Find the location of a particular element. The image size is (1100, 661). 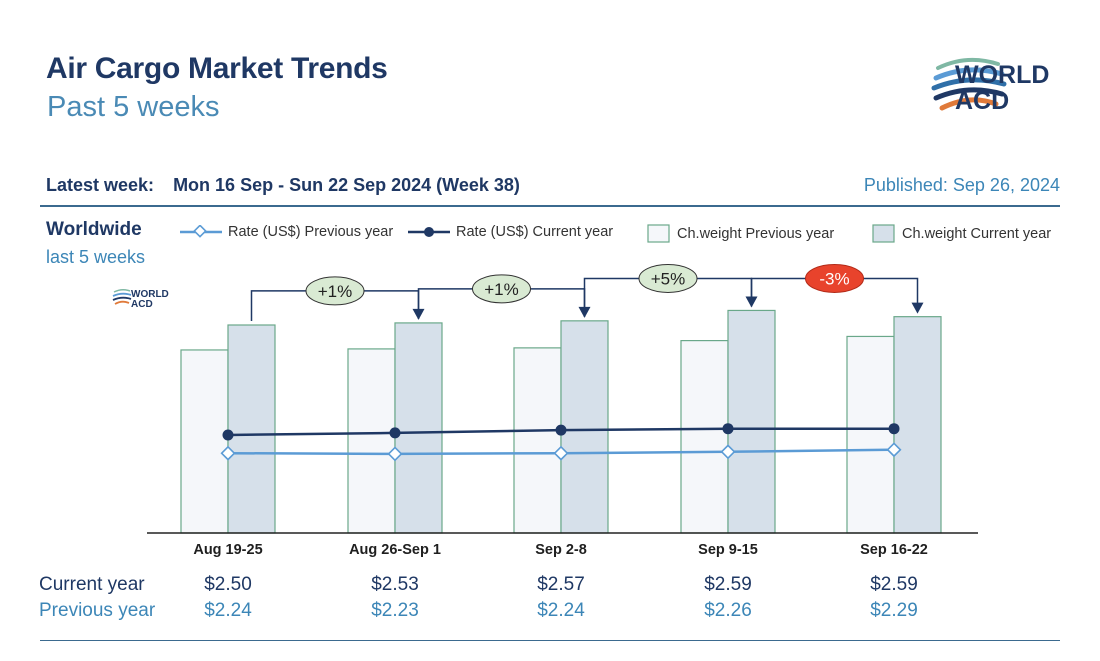

legend-rate-prev: Rate (US$) Previous year is located at coordinates (286, 232).